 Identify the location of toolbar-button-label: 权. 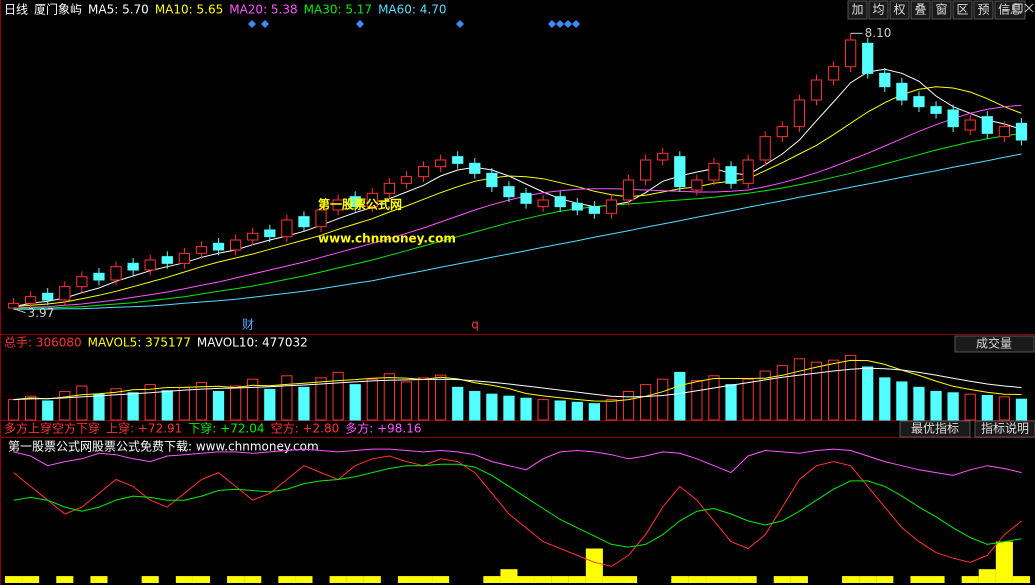
(899, 10).